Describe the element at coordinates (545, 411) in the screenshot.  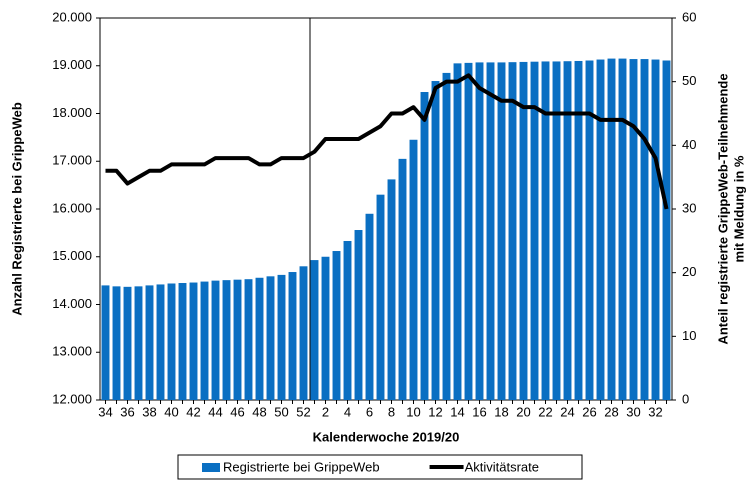
I see `x-tick-label: 22` at that location.